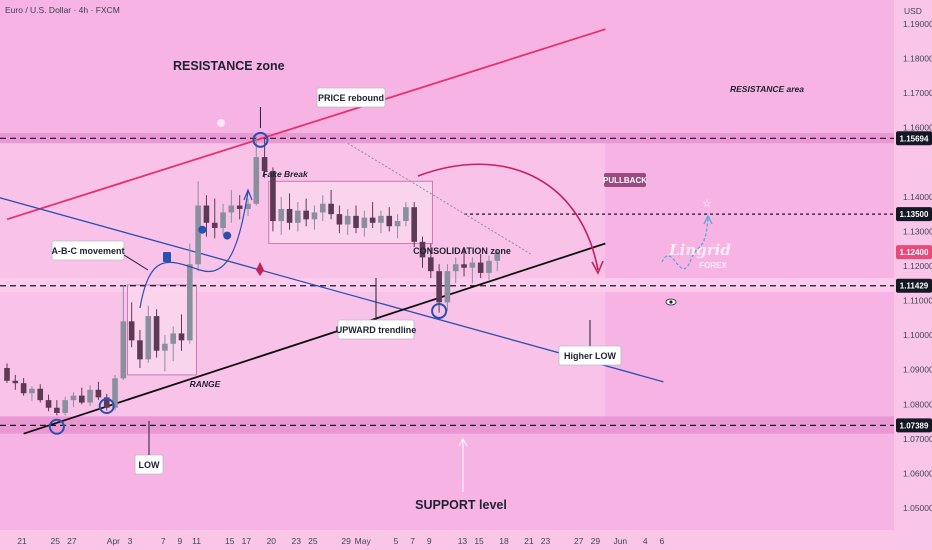 Image resolution: width=932 pixels, height=550 pixels. What do you see at coordinates (917, 128) in the screenshot?
I see `y-tick-label: 1.16000` at bounding box center [917, 128].